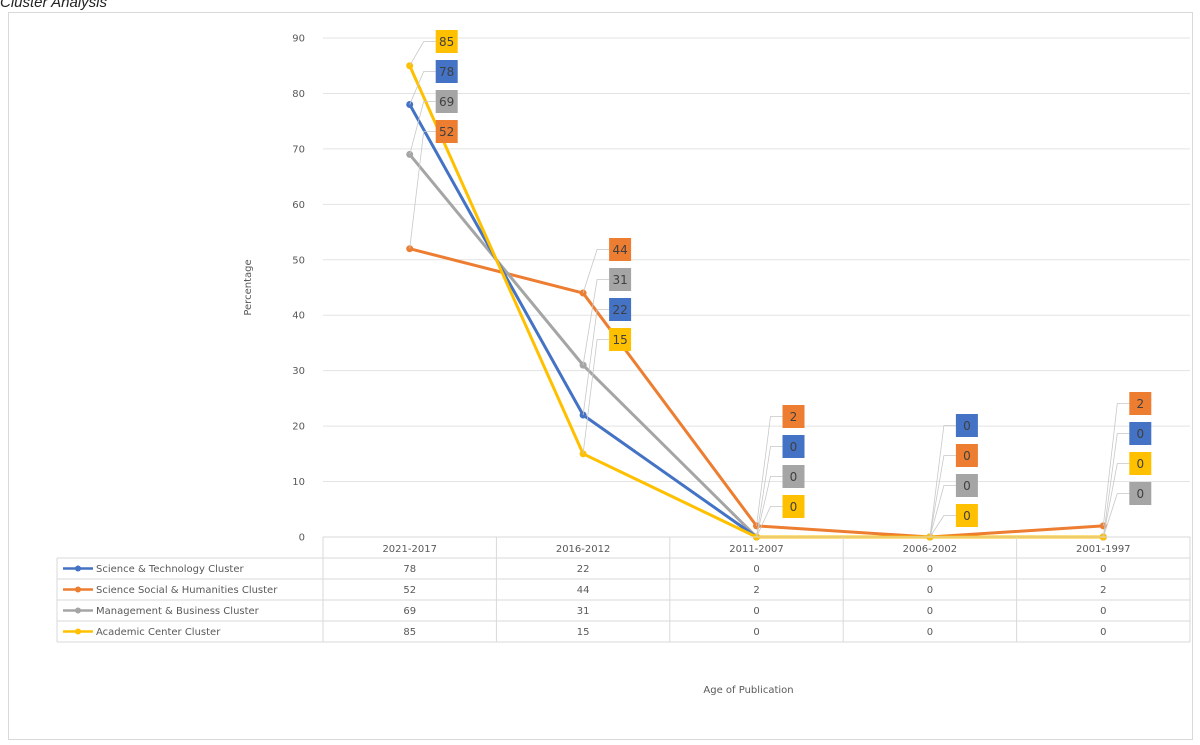  I want to click on legend-label: Science Social & Humanities Cluster, so click(187, 590).